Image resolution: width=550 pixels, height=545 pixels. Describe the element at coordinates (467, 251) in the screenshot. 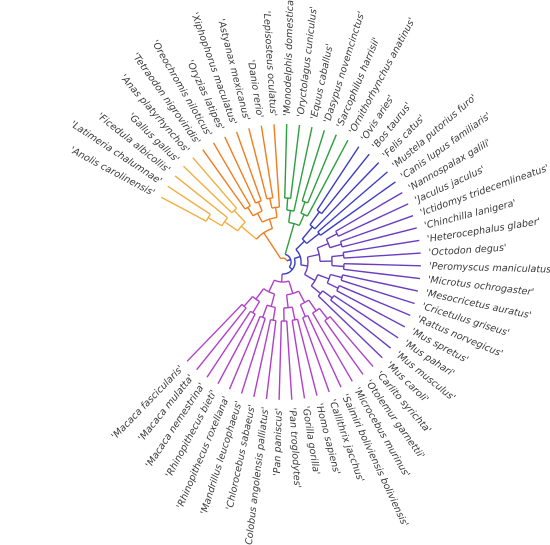

I see `leaf-label: 'Octodon degus'` at that location.